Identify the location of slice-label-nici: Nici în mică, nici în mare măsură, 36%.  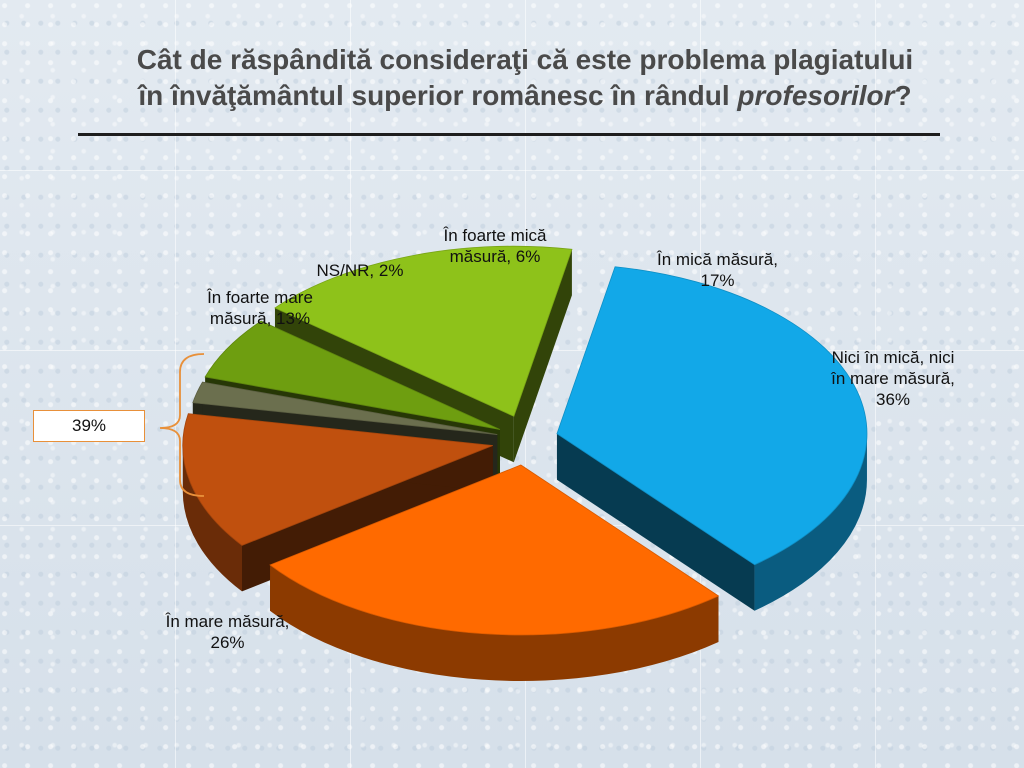
(893, 378).